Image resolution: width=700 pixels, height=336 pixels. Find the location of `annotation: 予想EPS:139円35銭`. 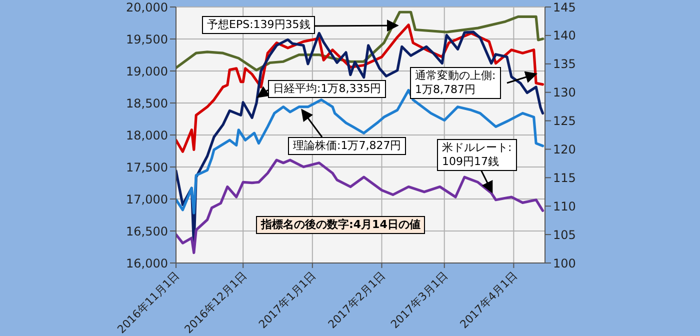

annotation: 予想EPS:139円35銭 is located at coordinates (259, 25).